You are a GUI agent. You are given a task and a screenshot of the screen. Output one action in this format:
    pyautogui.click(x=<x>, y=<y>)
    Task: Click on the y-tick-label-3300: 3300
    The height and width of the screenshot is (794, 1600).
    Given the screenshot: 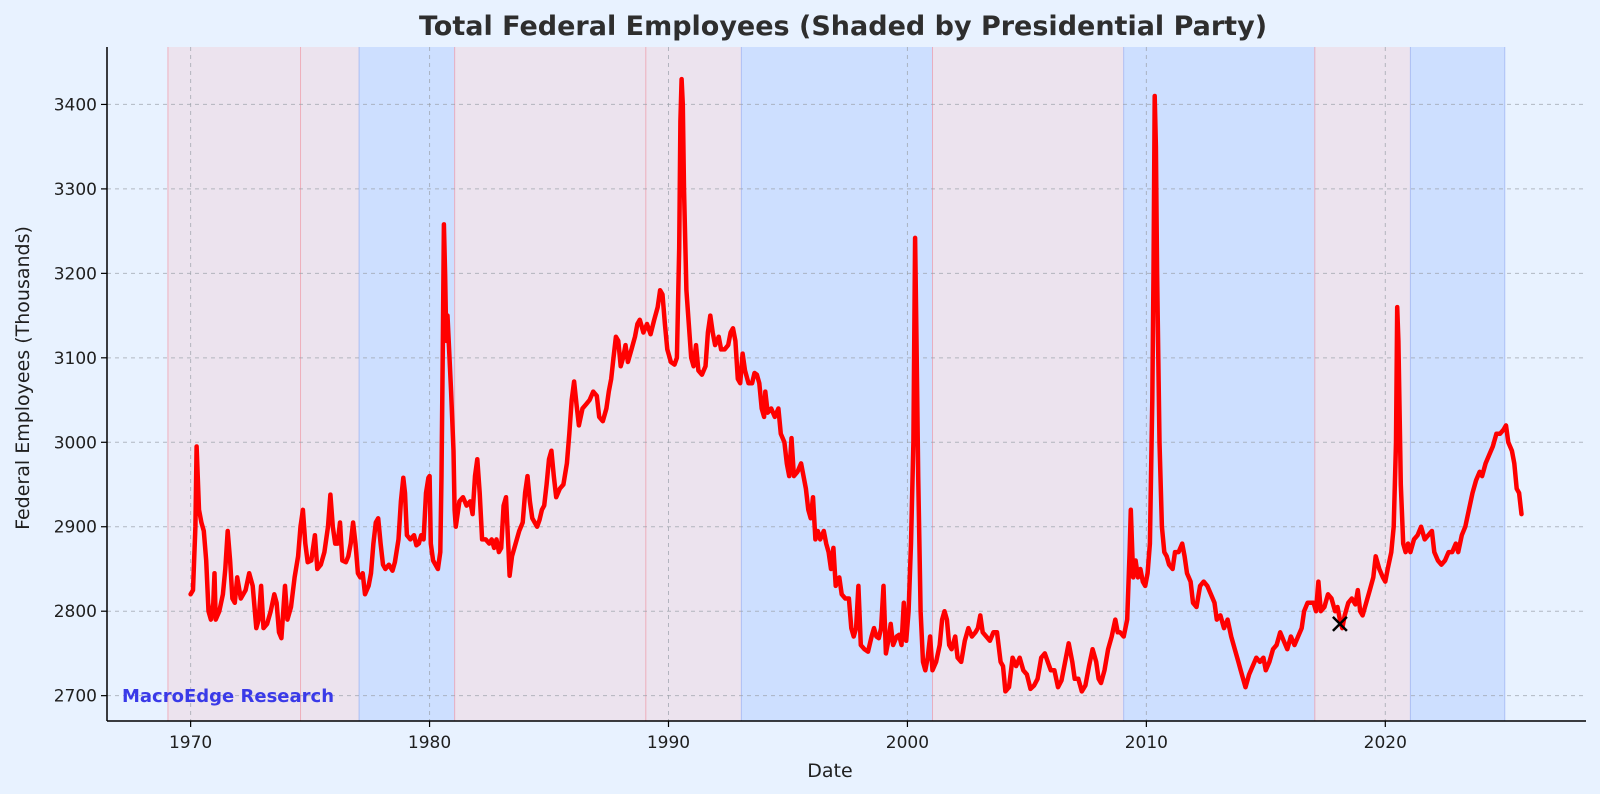 What is the action you would take?
    pyautogui.click(x=75, y=190)
    